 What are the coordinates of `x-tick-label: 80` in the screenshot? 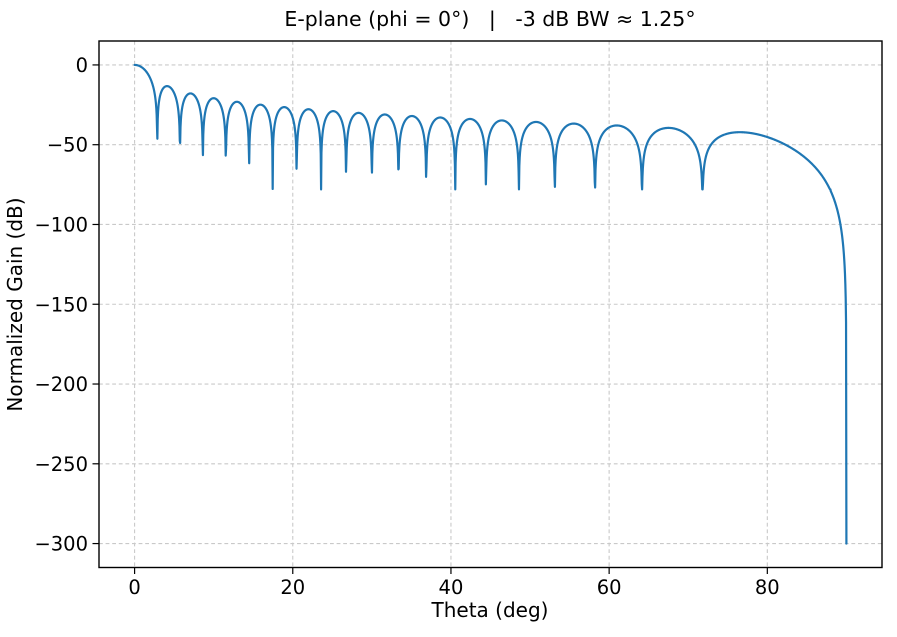 It's located at (767, 587).